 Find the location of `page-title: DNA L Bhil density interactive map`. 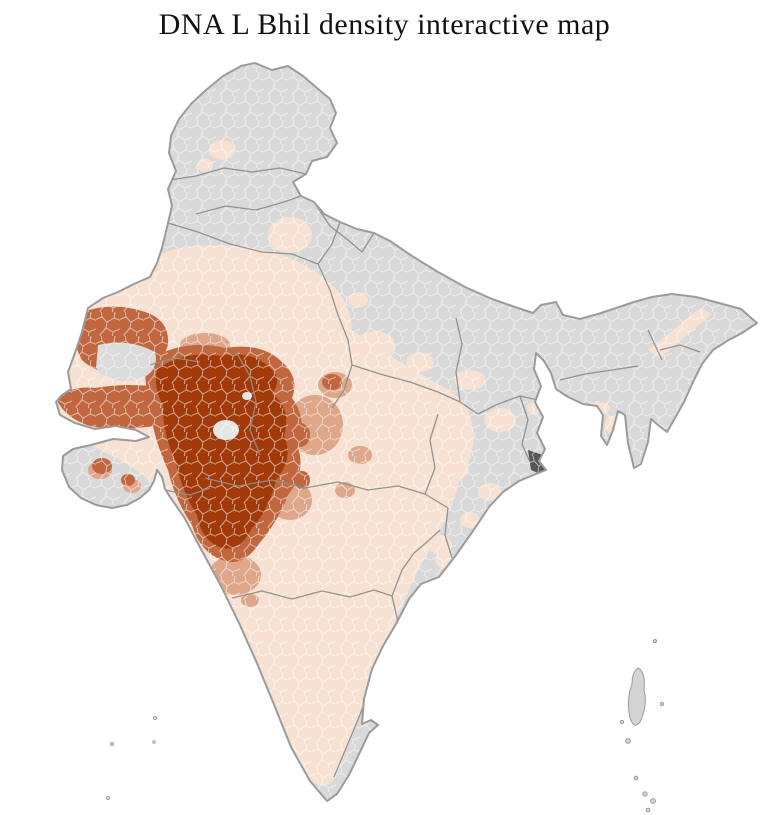

page-title: DNA L Bhil density interactive map is located at coordinates (384, 24).